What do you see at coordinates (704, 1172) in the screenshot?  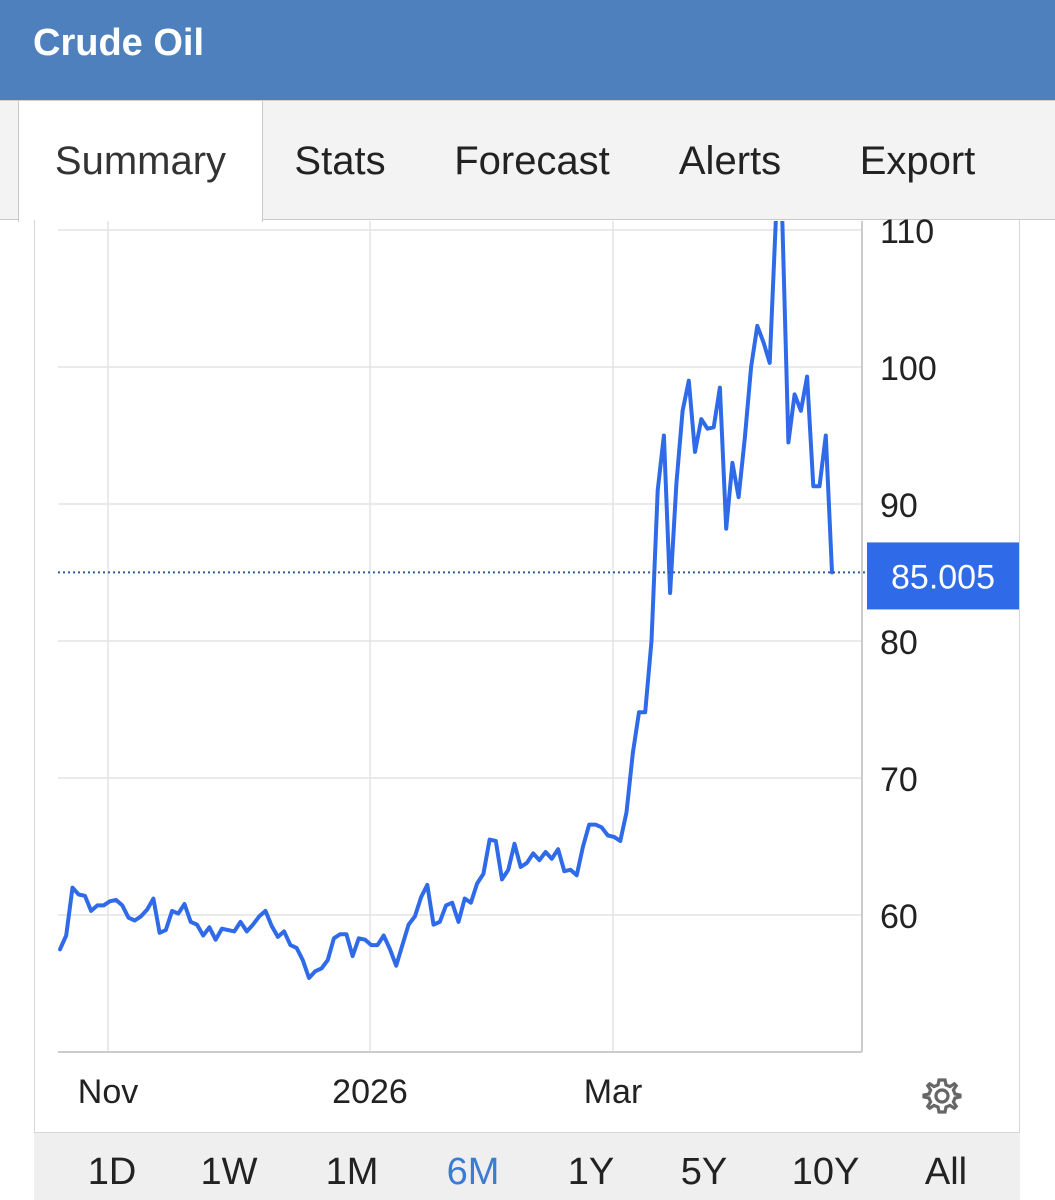 I see `range-5y-button: 5Y` at bounding box center [704, 1172].